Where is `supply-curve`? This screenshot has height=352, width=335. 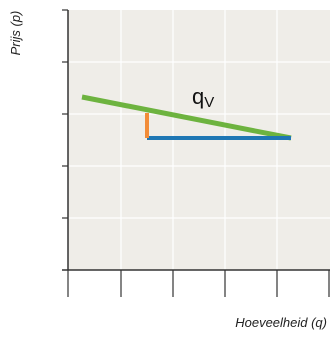 supply-curve is located at coordinates (186, 117).